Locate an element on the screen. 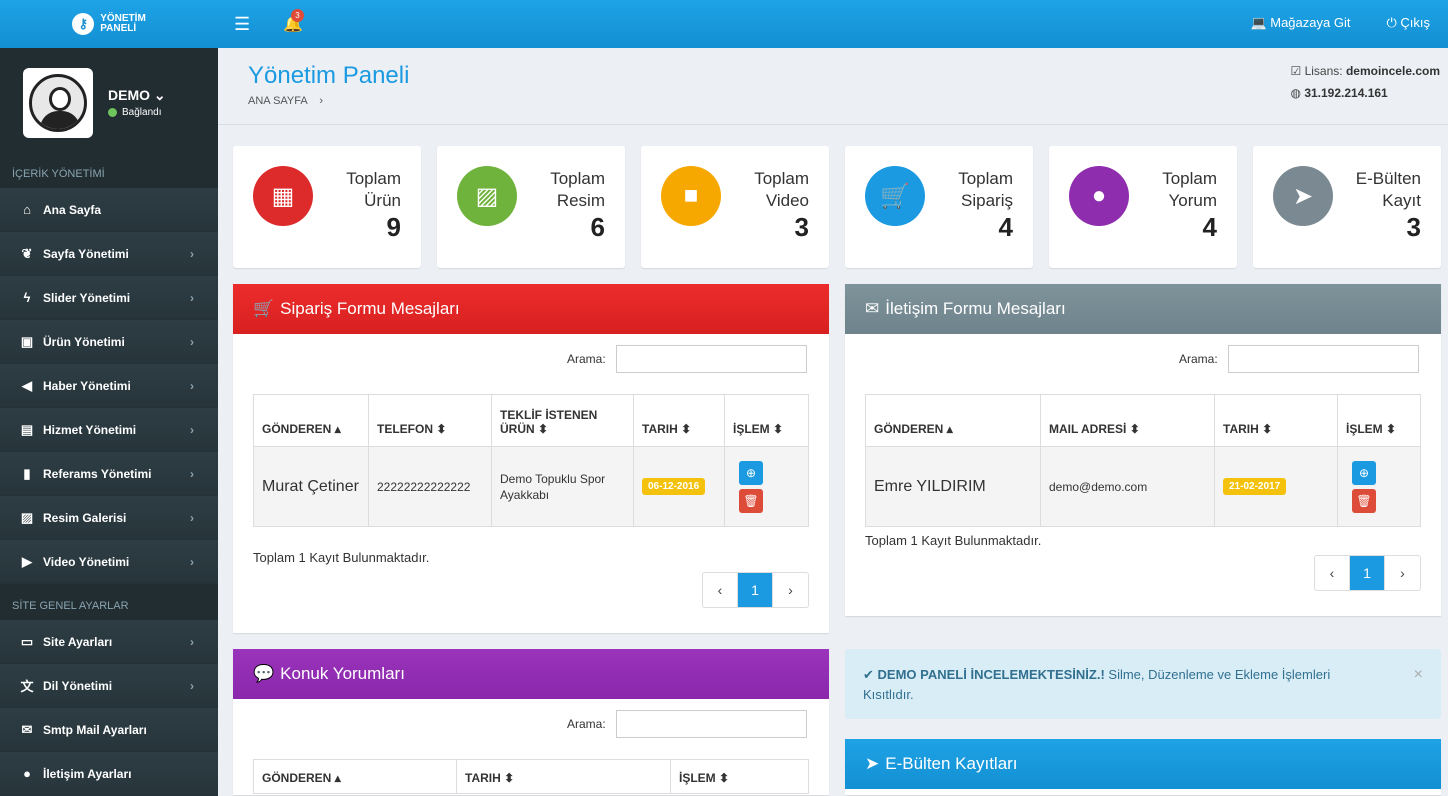 The width and height of the screenshot is (1448, 796). sidebar-item: ▨ Resim Galerisi › is located at coordinates (109, 518).